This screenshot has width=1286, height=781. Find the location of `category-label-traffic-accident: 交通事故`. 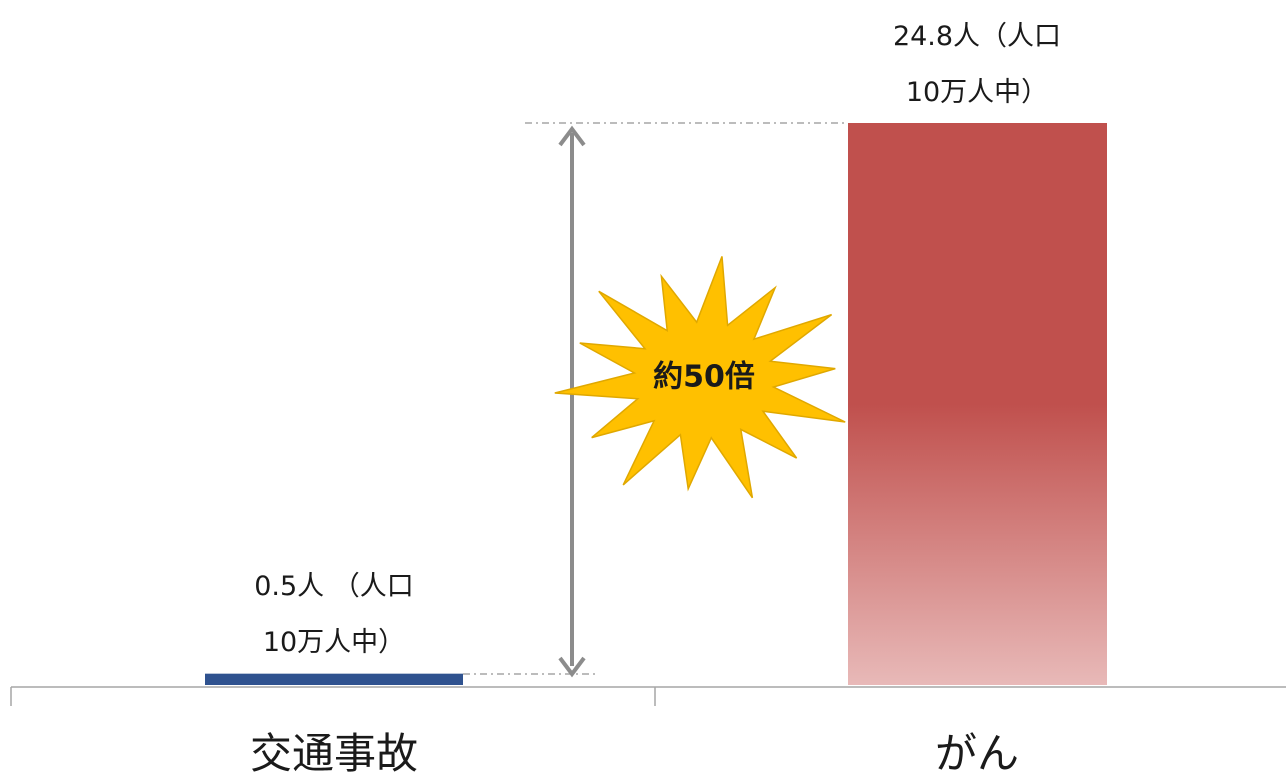

category-label-traffic-accident: 交通事故 is located at coordinates (334, 753).